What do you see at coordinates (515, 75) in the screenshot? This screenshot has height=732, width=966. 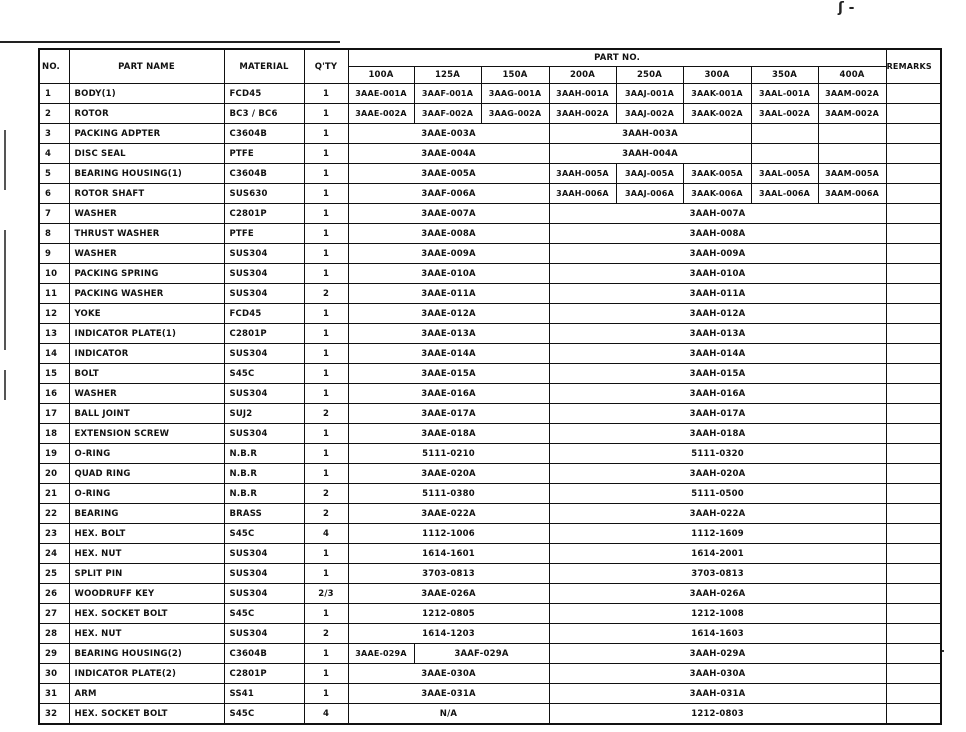 I see `header-size-150a: 150A` at bounding box center [515, 75].